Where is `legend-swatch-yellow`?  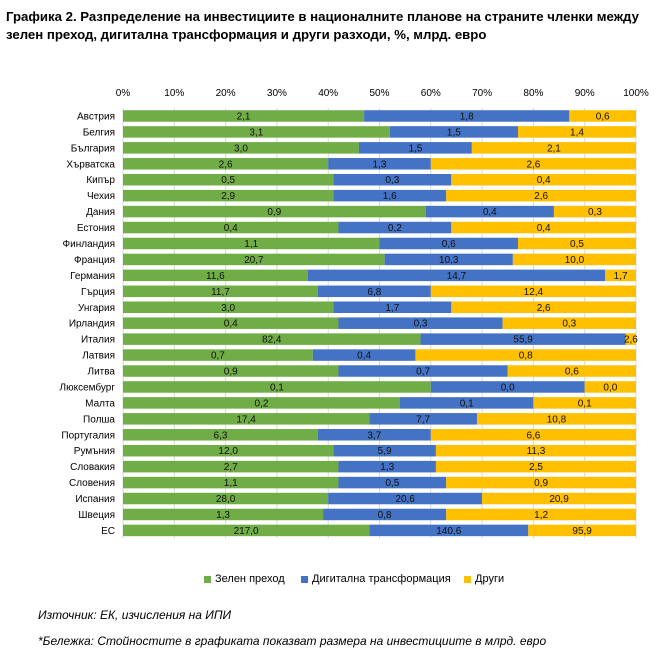 legend-swatch-yellow is located at coordinates (467, 579).